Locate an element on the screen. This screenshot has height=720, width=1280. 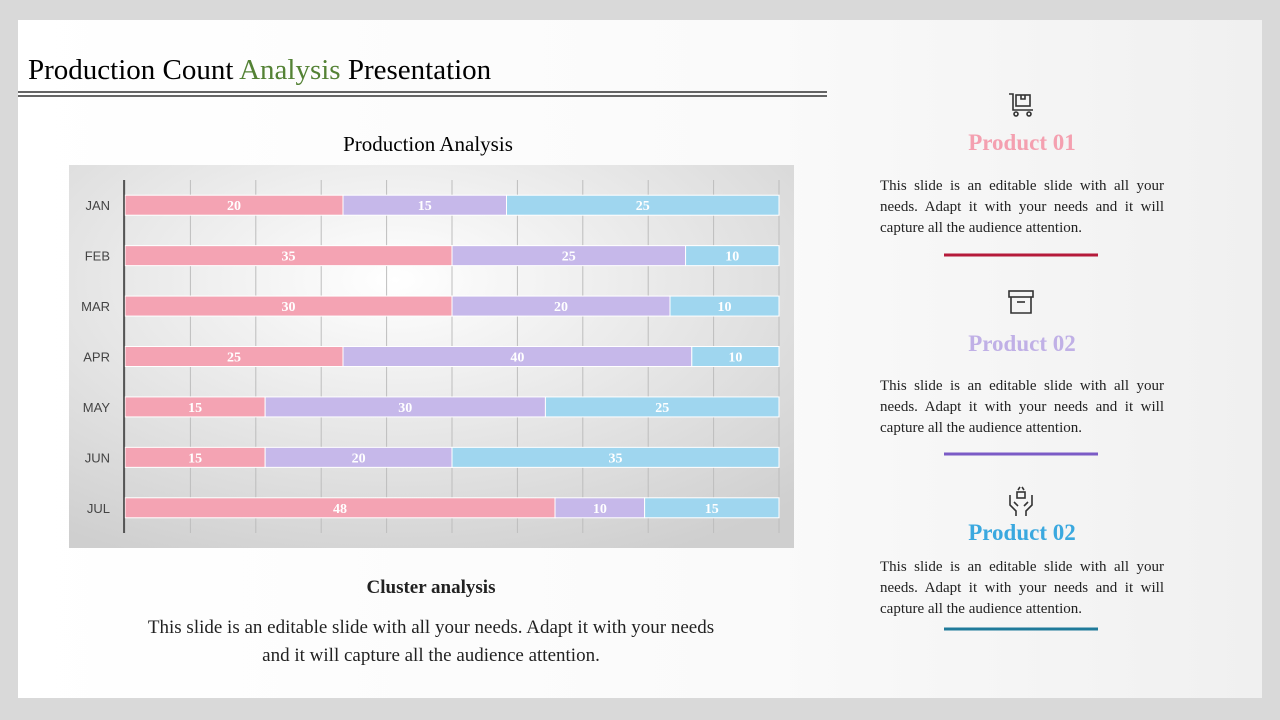
data-label: 40 is located at coordinates (517, 358).